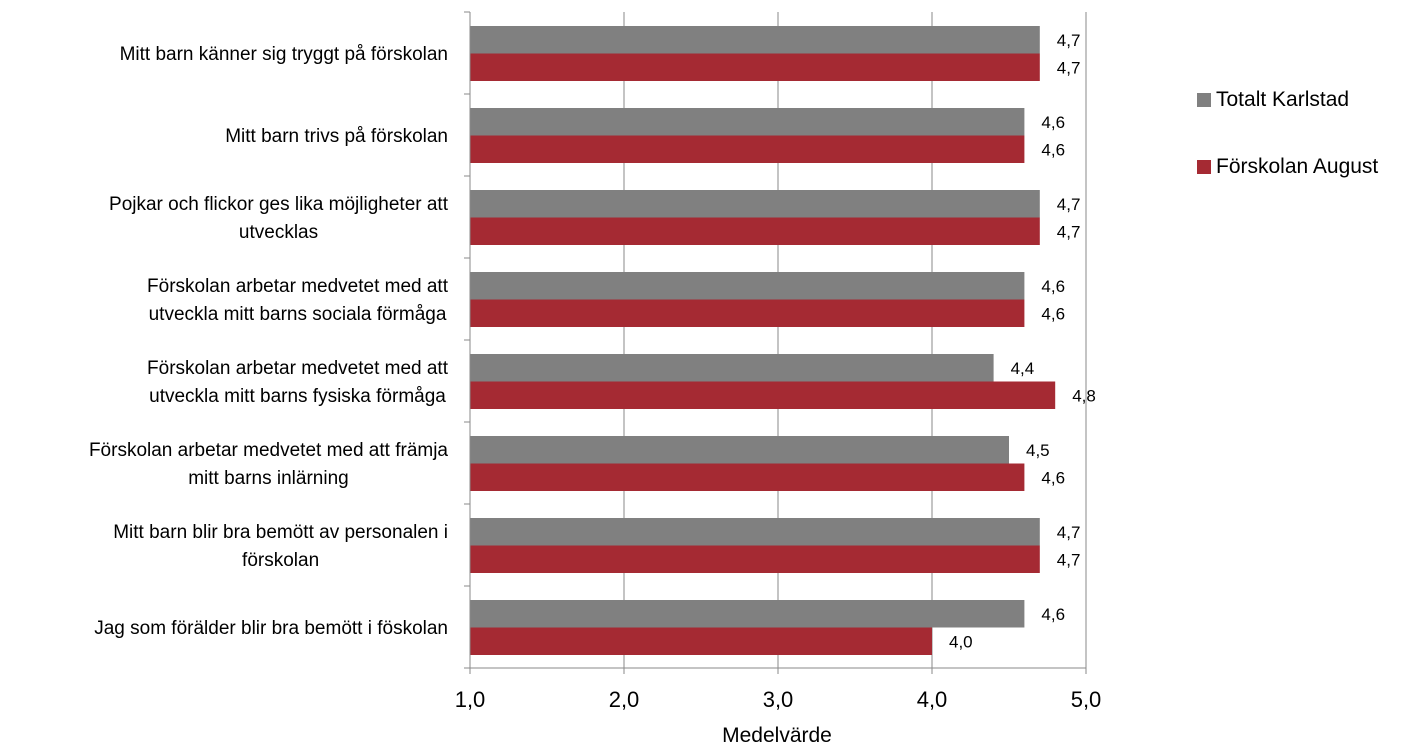 The height and width of the screenshot is (750, 1405). What do you see at coordinates (1023, 368) in the screenshot?
I see `value-label: 4,4` at bounding box center [1023, 368].